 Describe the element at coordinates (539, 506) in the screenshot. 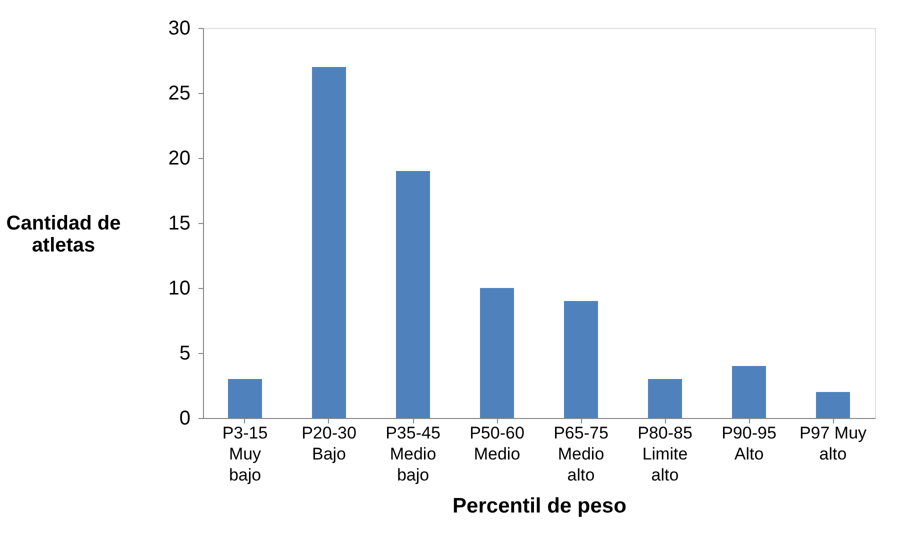

I see `x-axis-title: Percentil de peso` at that location.